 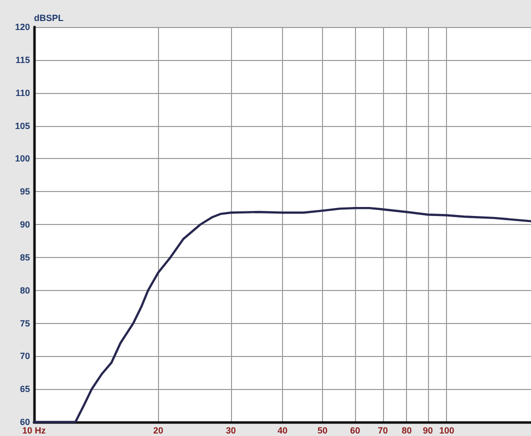 I want to click on y-tick-label: 60, so click(x=25, y=422).